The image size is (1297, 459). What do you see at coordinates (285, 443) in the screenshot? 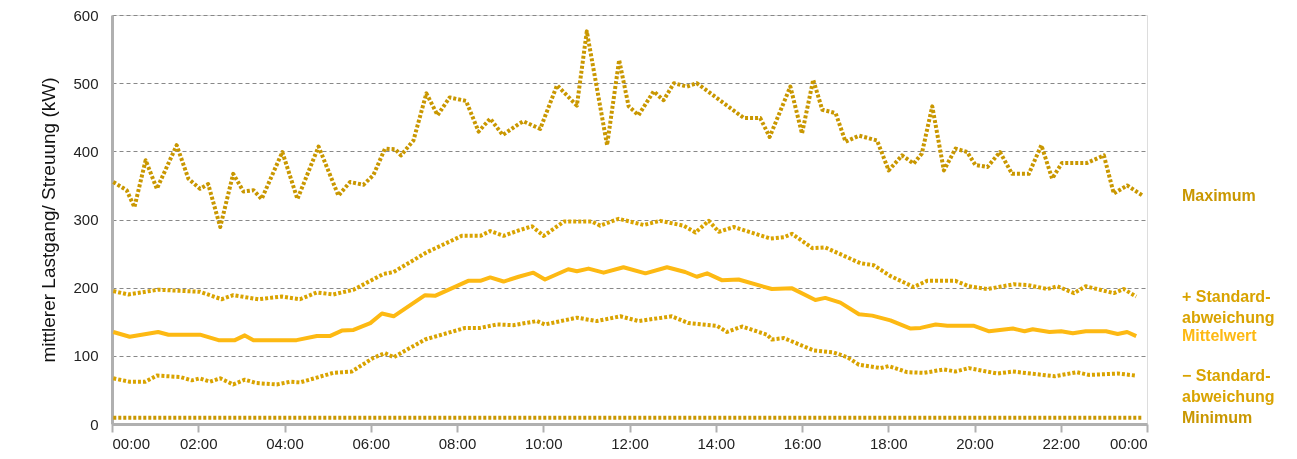
I see `x-tick-label: 04:00` at bounding box center [285, 443].